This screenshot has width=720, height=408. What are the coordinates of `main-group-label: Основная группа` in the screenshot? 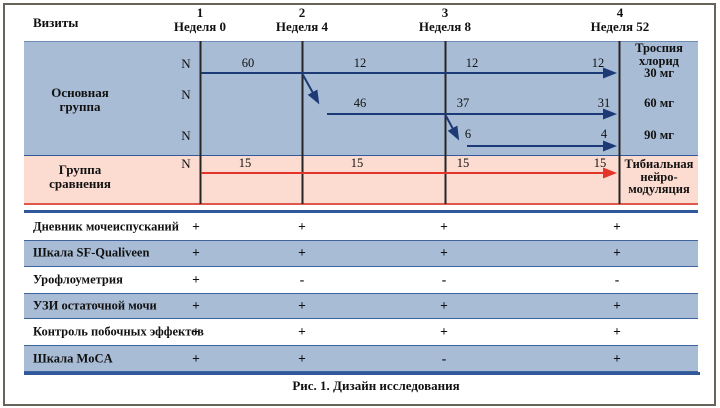 It's located at (80, 100).